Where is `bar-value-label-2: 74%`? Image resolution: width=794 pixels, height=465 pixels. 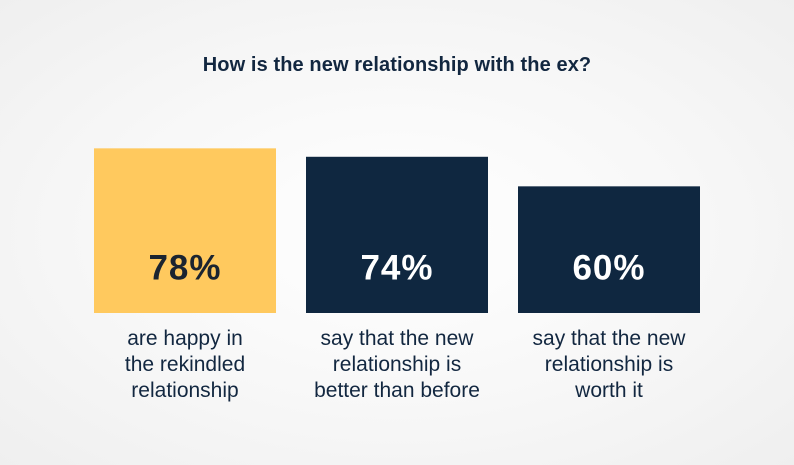
bar-value-label-2: 74% is located at coordinates (396, 267).